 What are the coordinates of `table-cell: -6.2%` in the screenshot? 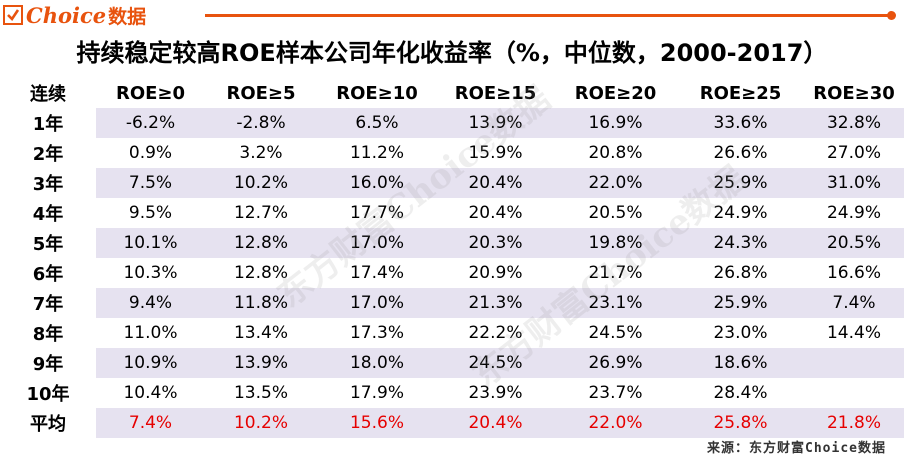 It's located at (150, 123).